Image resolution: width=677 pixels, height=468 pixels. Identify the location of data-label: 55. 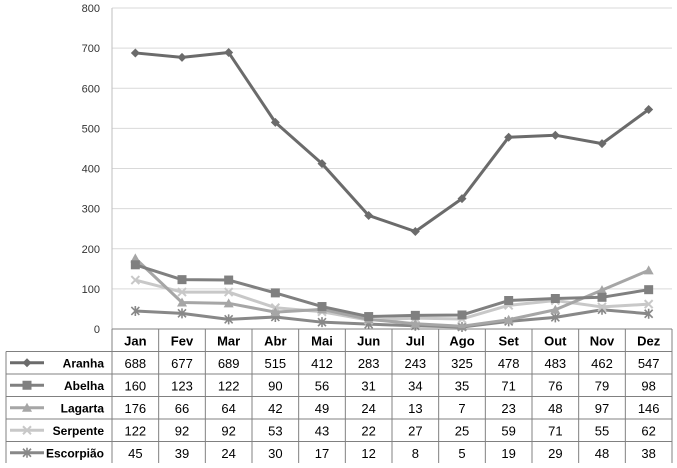
(602, 430).